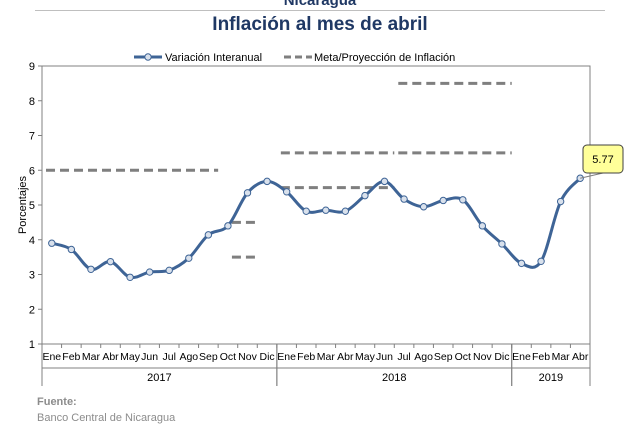 The width and height of the screenshot is (640, 424). I want to click on y-tick-label: 6, so click(32, 171).